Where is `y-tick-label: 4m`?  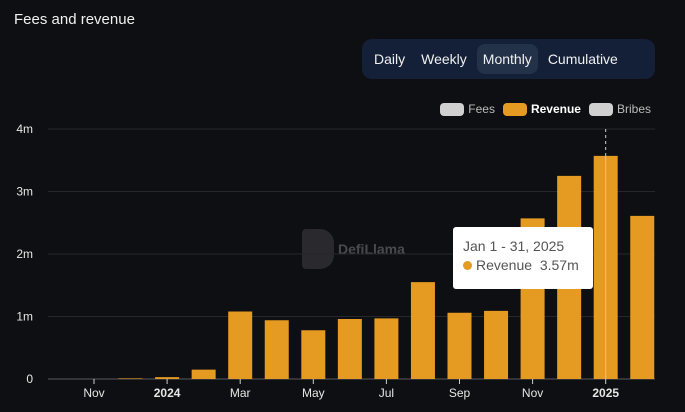 y-tick-label: 4m is located at coordinates (24, 129).